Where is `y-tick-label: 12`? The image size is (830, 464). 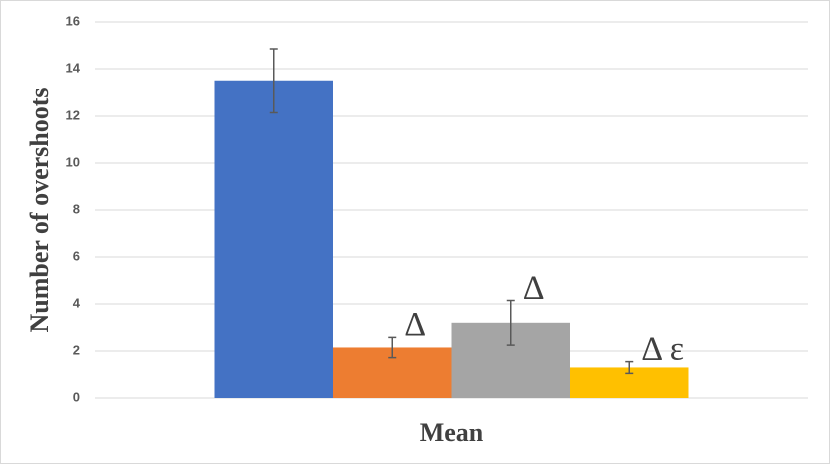 y-tick-label: 12 is located at coordinates (73, 114).